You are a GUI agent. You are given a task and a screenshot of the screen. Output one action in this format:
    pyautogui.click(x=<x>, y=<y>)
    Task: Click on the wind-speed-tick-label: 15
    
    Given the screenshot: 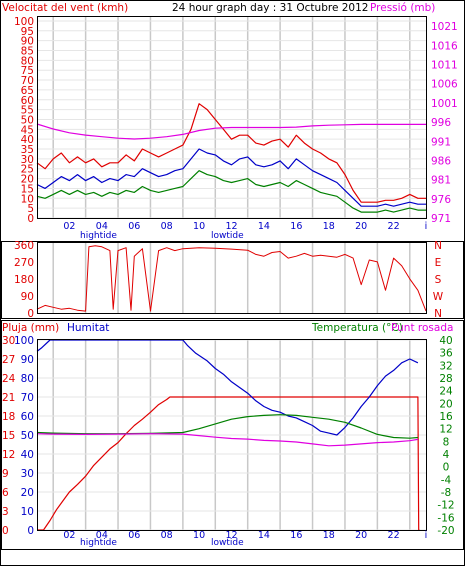 What is the action you would take?
    pyautogui.click(x=27, y=189)
    